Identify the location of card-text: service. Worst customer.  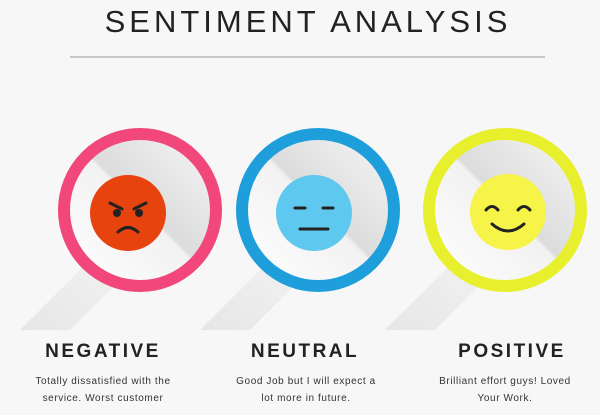
(103, 398).